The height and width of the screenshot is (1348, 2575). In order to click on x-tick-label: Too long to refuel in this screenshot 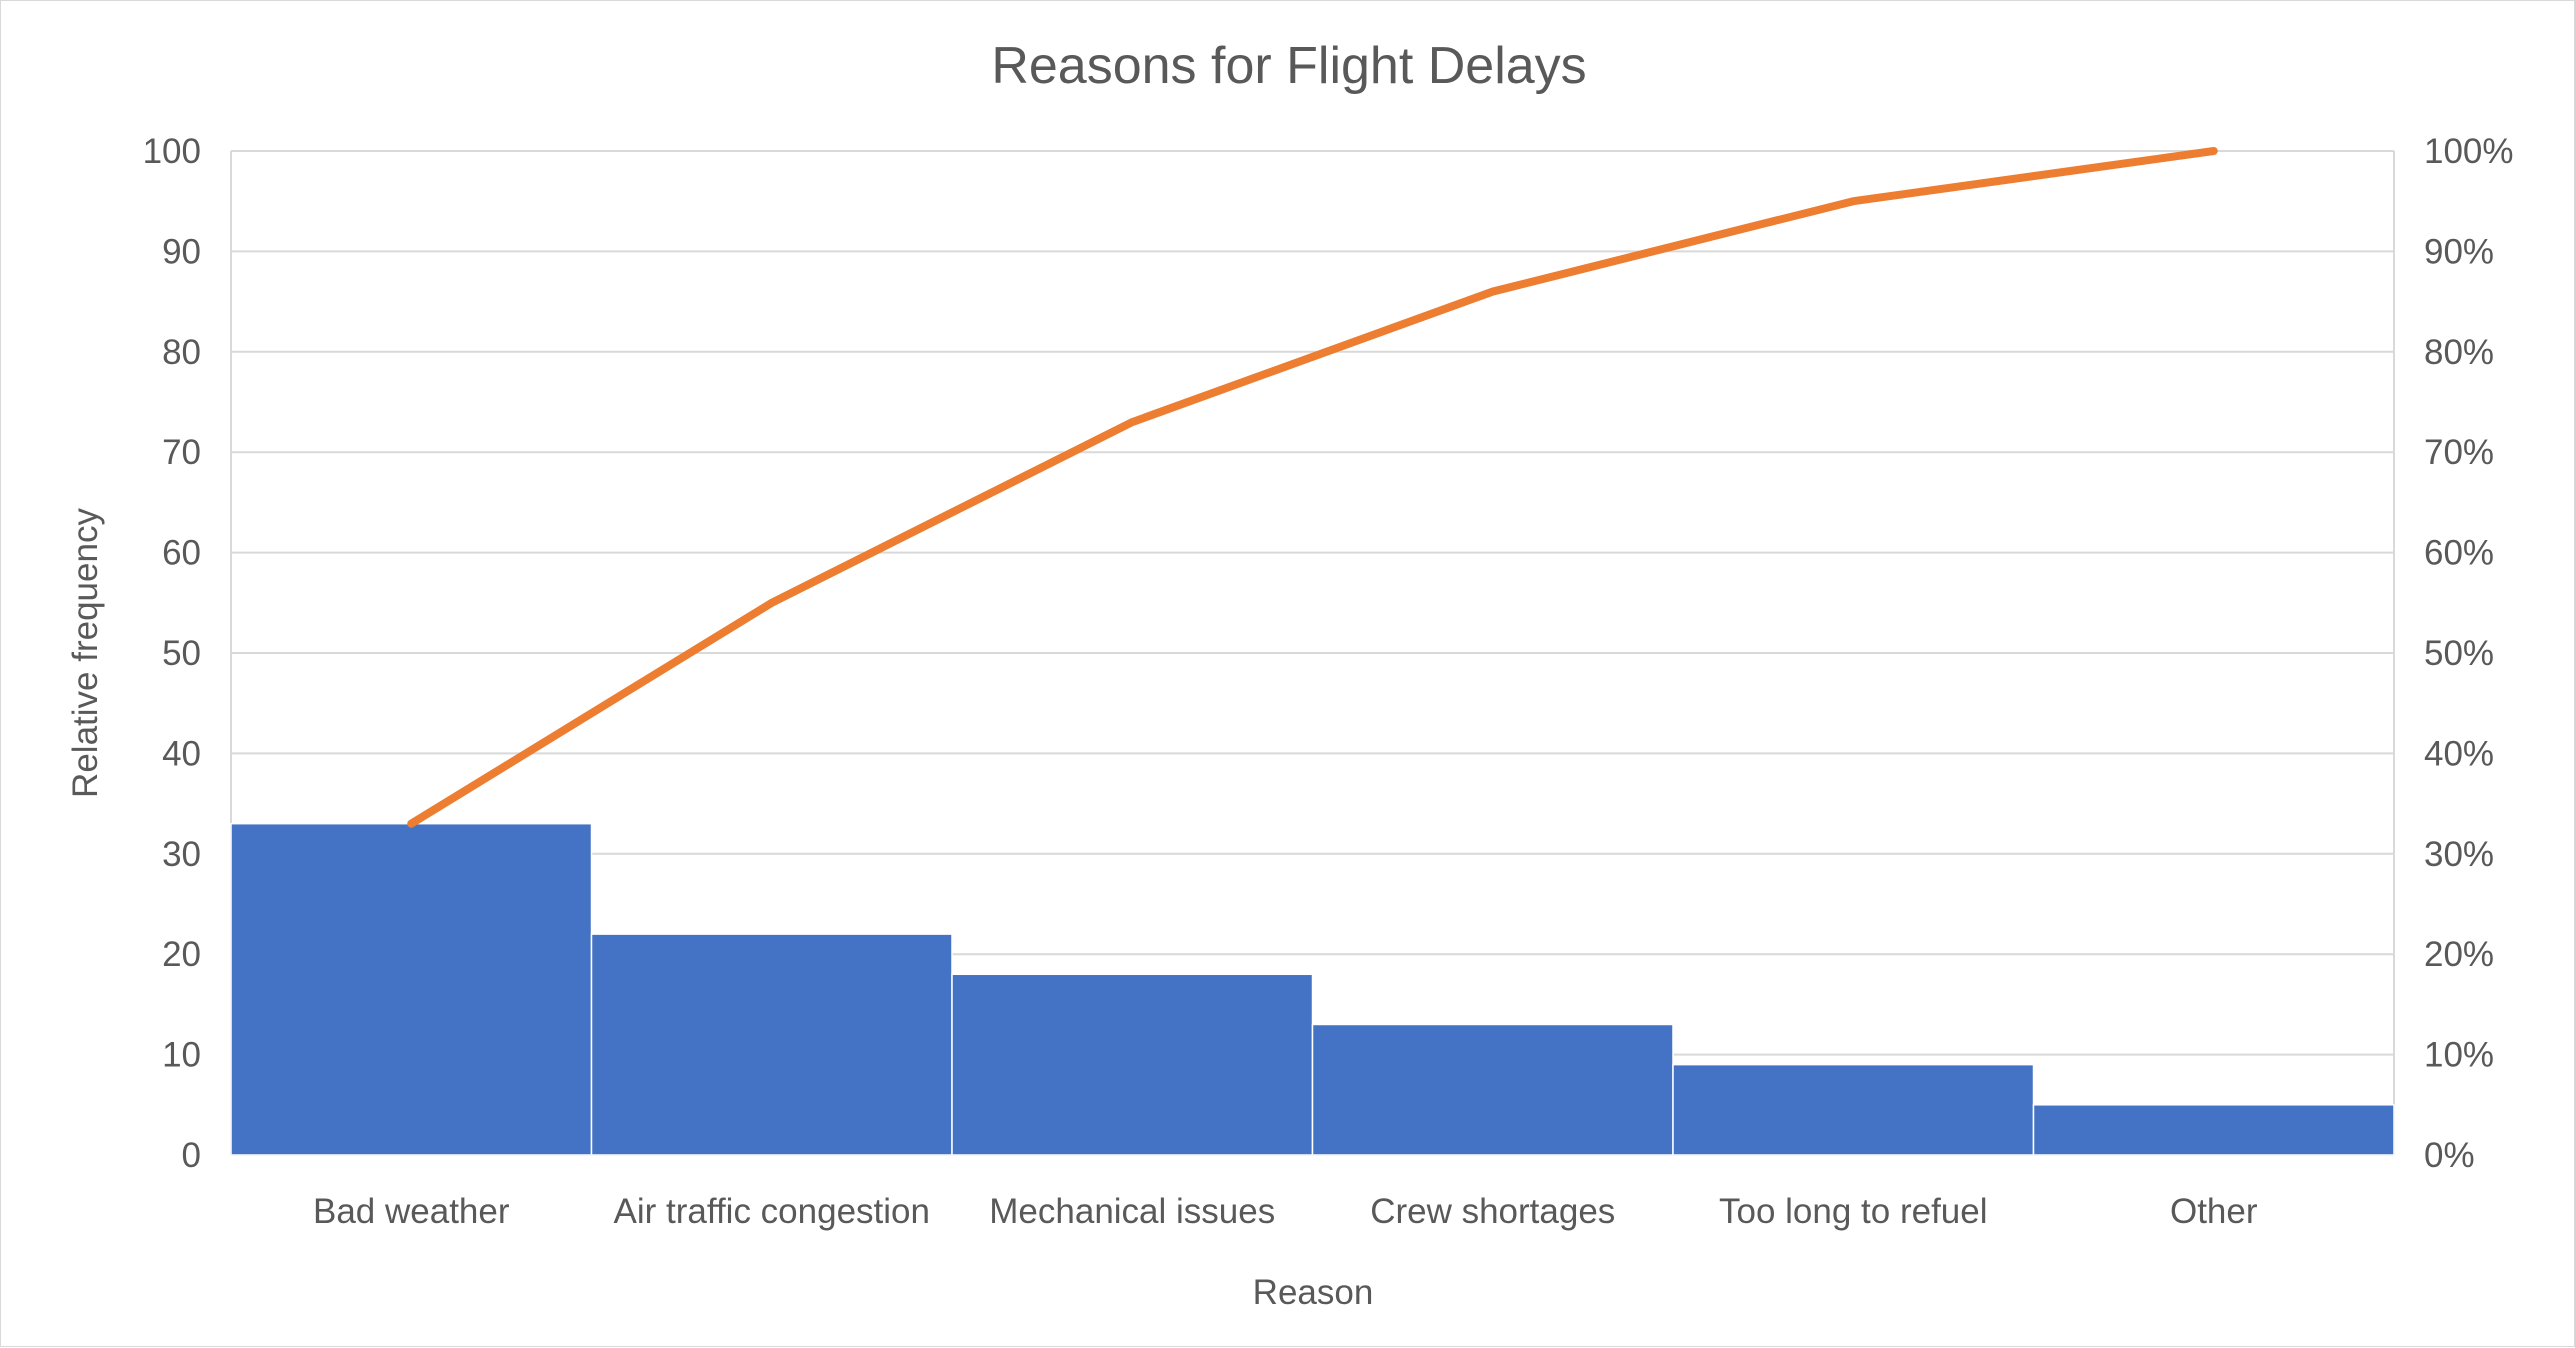, I will do `click(1853, 1211)`.